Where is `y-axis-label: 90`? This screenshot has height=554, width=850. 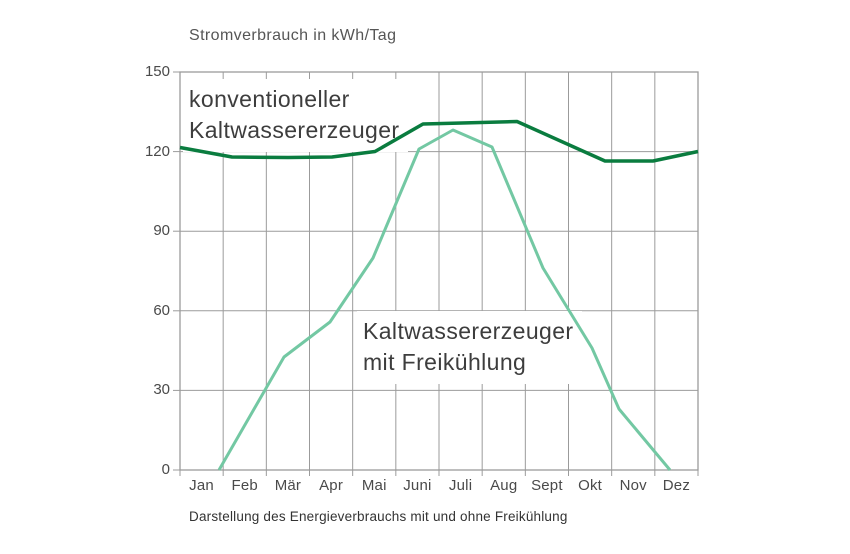 y-axis-label: 90 is located at coordinates (161, 231).